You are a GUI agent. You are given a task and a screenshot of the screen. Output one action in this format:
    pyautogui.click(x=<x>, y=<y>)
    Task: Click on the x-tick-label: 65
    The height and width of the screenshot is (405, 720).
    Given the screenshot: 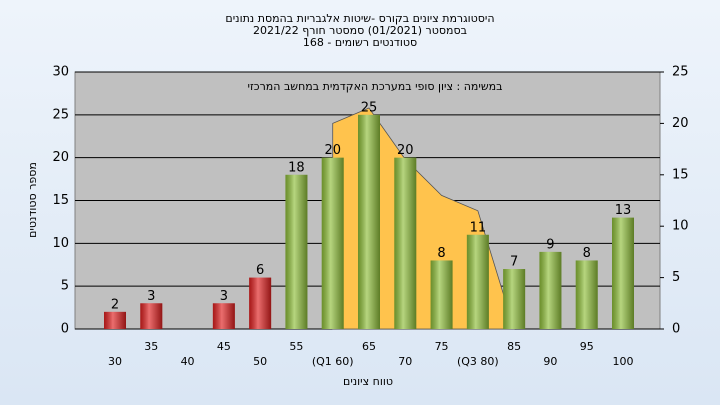 What is the action you would take?
    pyautogui.click(x=369, y=346)
    